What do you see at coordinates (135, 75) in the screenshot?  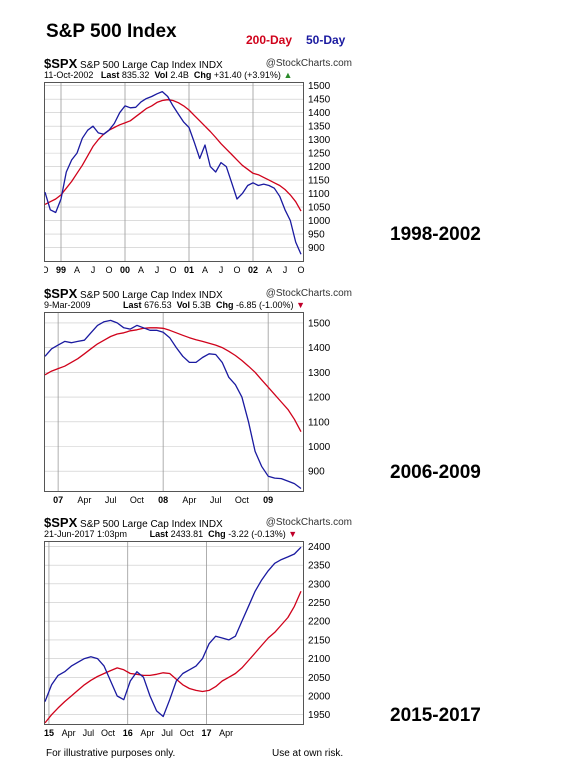 I see `last-value: 835.32` at bounding box center [135, 75].